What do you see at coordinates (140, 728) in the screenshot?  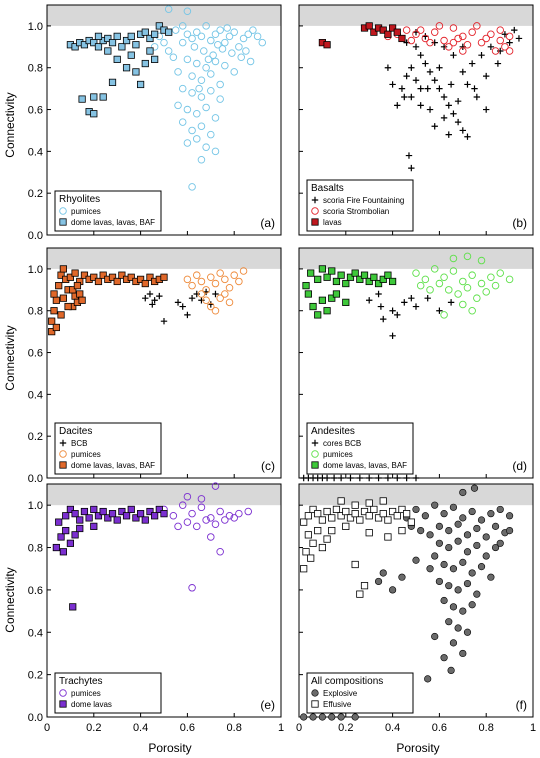 I see `x-tick-label: 0.4` at bounding box center [140, 728].